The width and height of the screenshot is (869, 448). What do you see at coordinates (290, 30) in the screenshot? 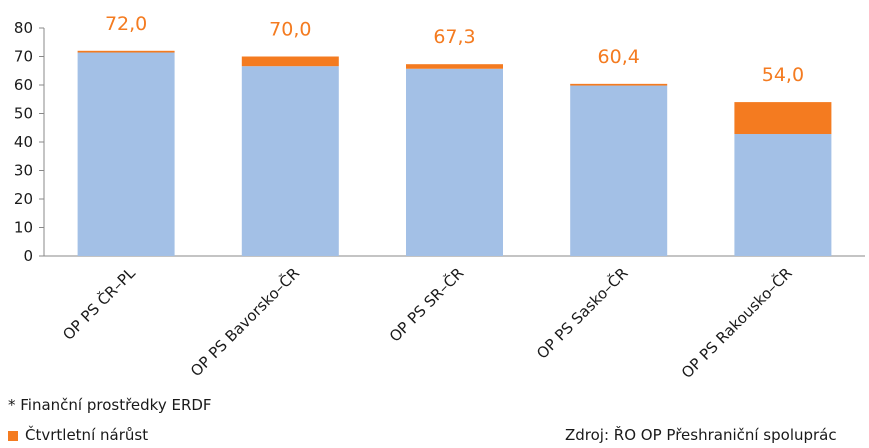
I see `data-label: 70,0` at bounding box center [290, 30].